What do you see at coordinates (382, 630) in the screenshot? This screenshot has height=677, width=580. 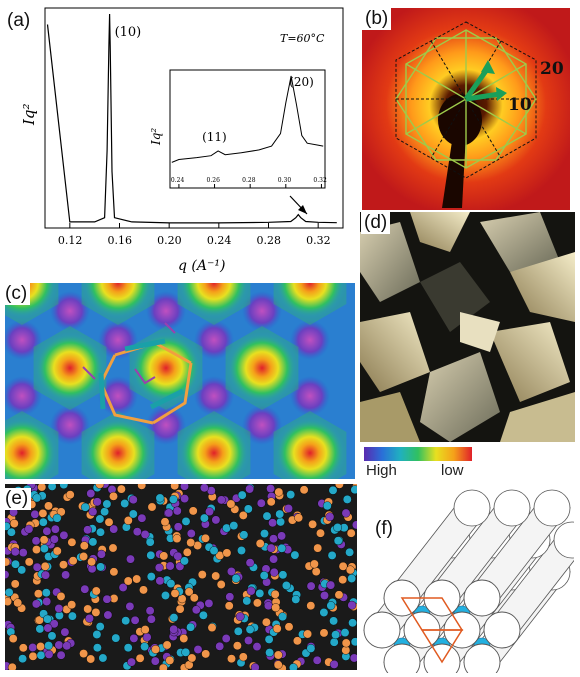 I see `column-cross-section` at bounding box center [382, 630].